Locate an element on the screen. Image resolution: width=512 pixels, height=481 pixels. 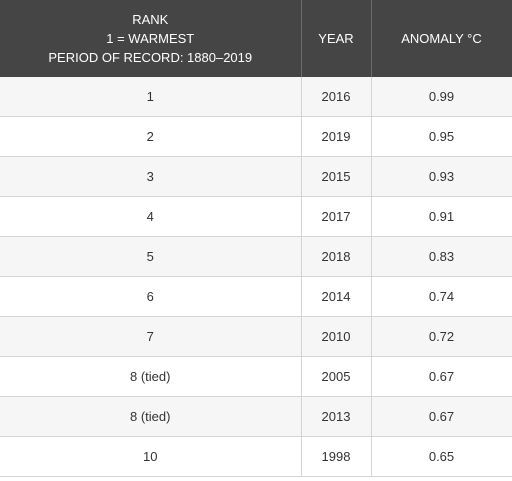
table-row: 3 2015 0.93 is located at coordinates (256, 176).